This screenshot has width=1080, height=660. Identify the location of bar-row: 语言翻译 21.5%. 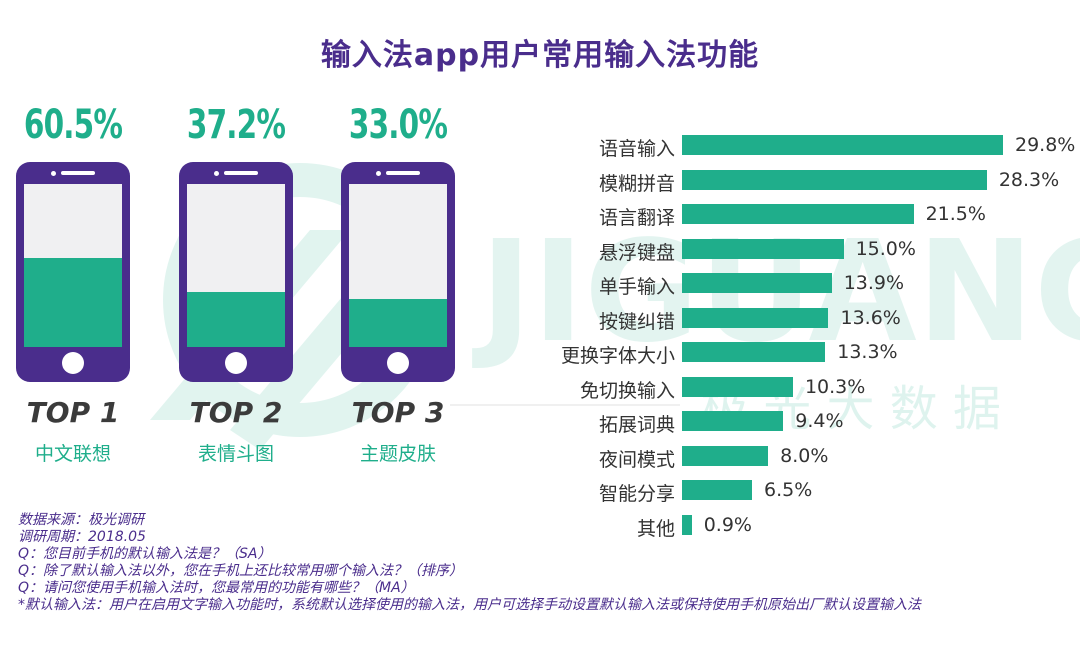
(755, 214).